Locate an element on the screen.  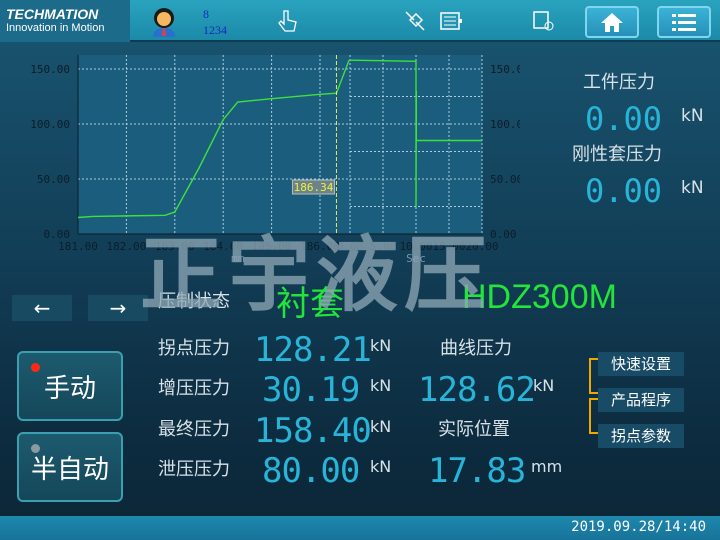
param-value: 158.40 is located at coordinates (313, 431).